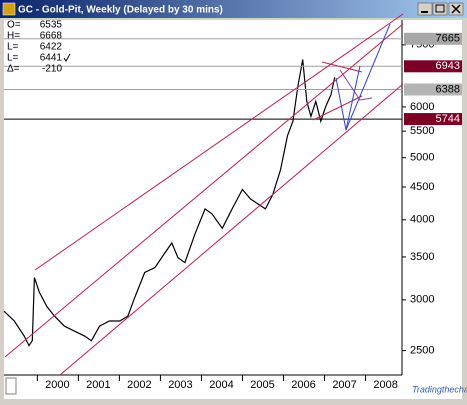  Describe the element at coordinates (422, 220) in the screenshot. I see `y-tick-label: 4000` at that location.